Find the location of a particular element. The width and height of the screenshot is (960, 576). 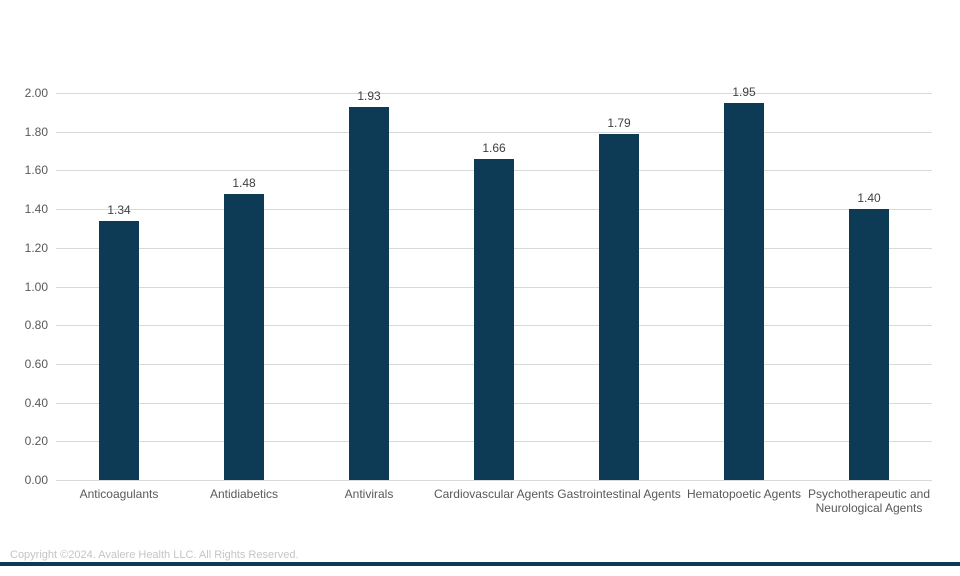

y-axis-tick-label: 2.00 is located at coordinates (36, 93).